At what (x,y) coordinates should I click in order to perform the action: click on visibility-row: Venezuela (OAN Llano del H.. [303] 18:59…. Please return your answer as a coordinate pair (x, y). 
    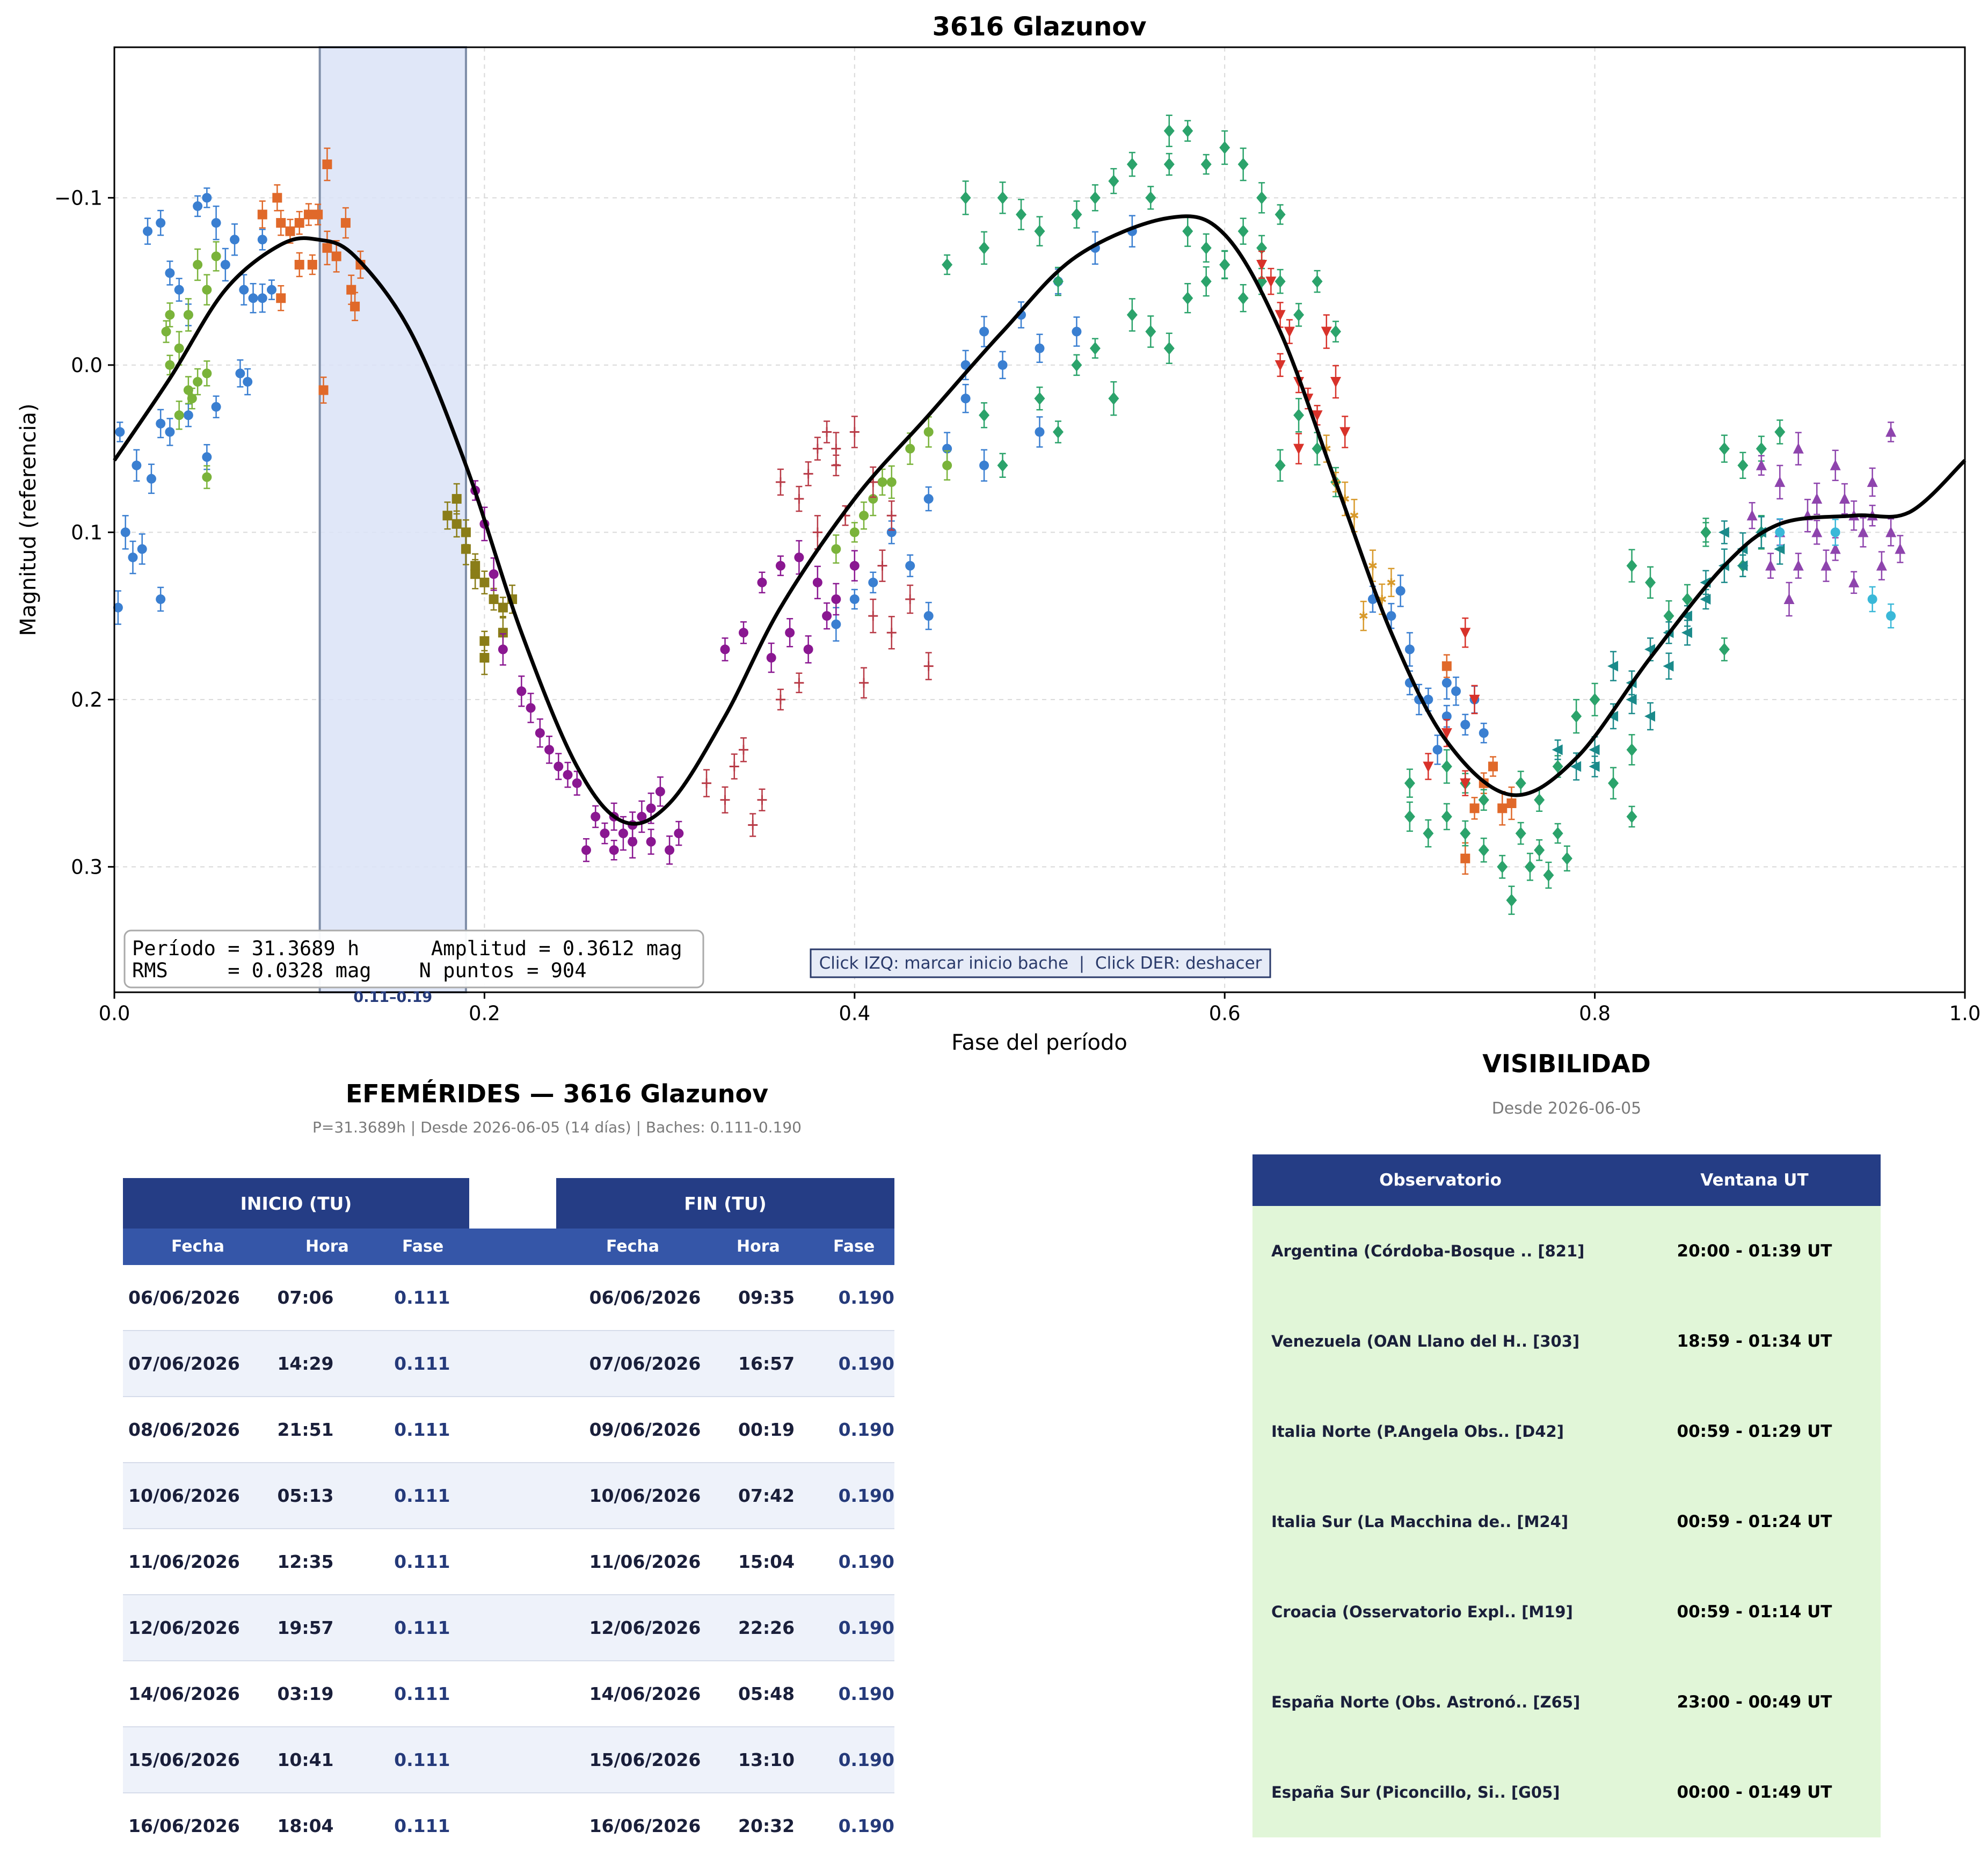
    Looking at the image, I should click on (1567, 1341).